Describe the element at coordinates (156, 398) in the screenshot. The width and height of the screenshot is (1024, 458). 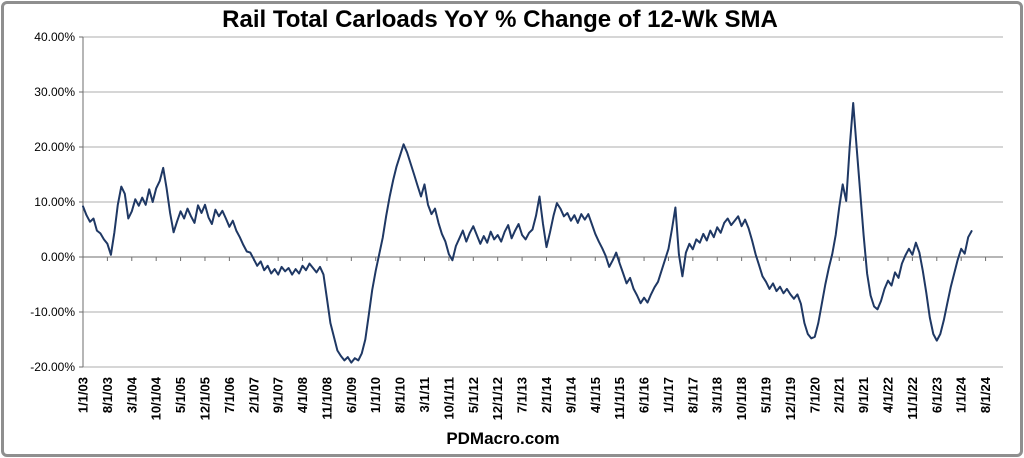
I see `x-axis-label: 10/1/04` at that location.